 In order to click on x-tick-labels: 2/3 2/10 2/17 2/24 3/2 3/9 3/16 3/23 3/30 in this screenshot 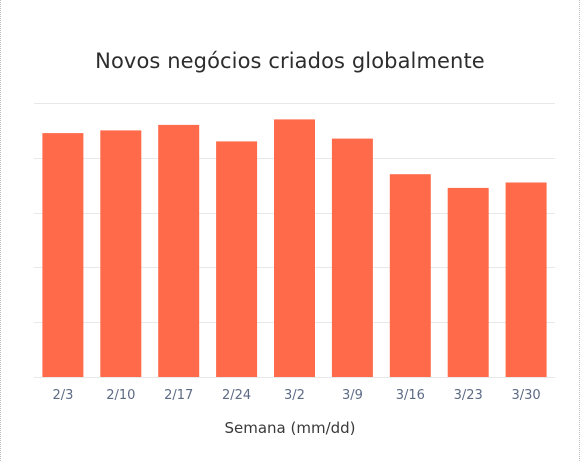, I will do `click(296, 395)`.